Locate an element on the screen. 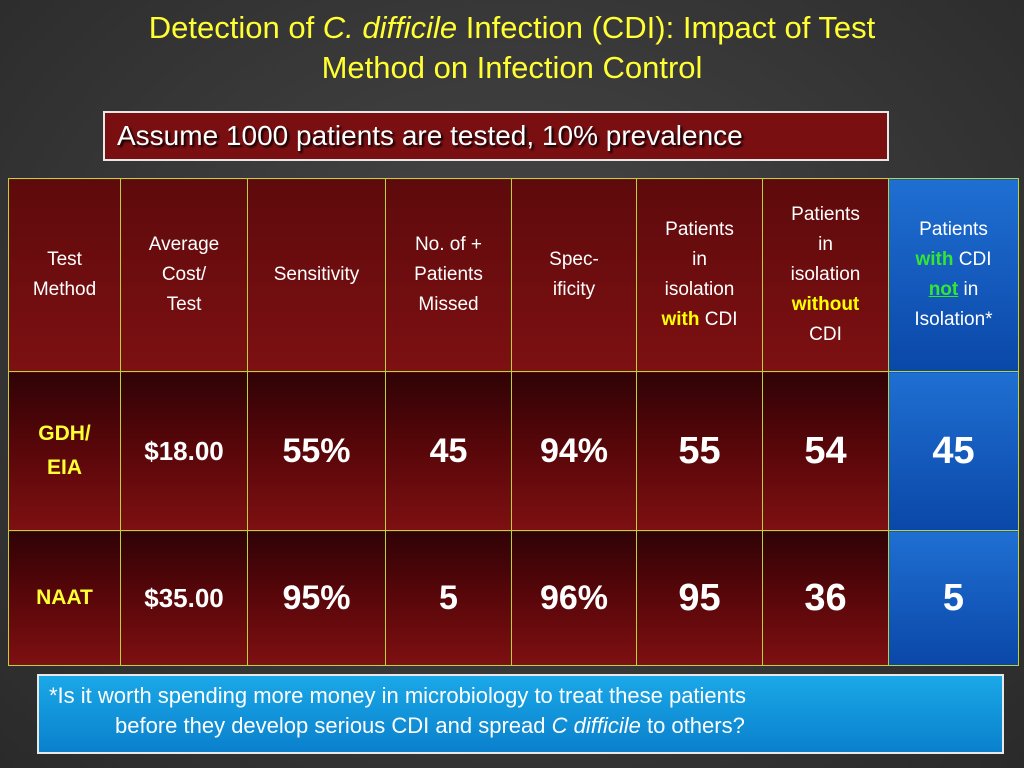 The width and height of the screenshot is (1024, 768). cell-specificity: 94% is located at coordinates (574, 451).